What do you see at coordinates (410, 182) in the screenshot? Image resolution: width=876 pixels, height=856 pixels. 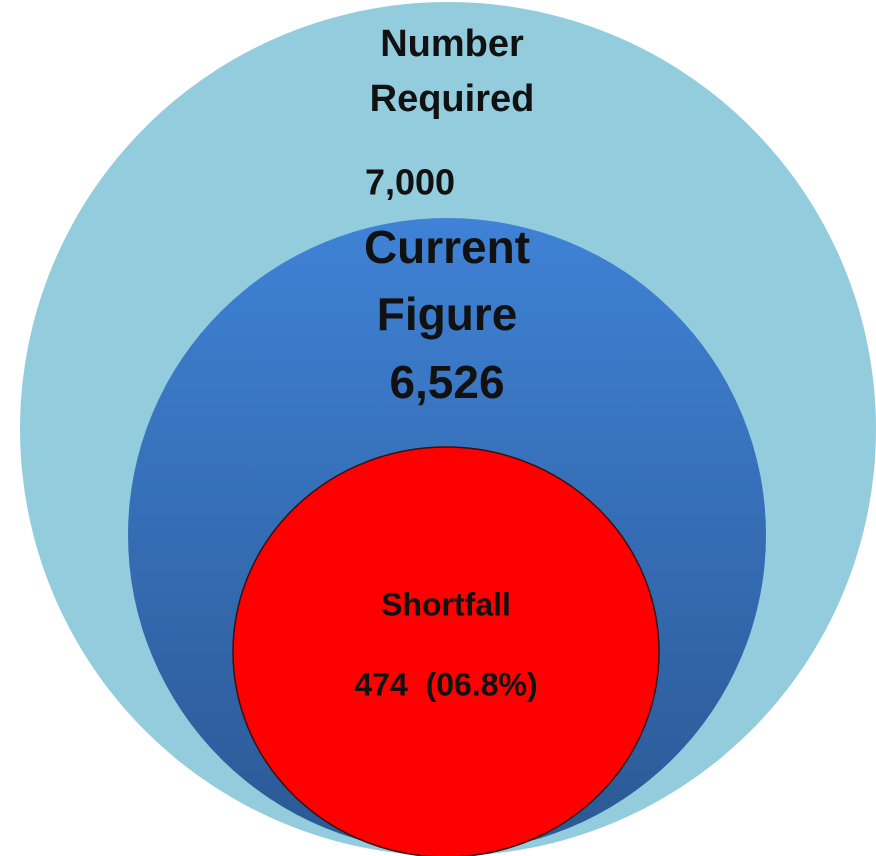 I see `value: 7,000` at bounding box center [410, 182].